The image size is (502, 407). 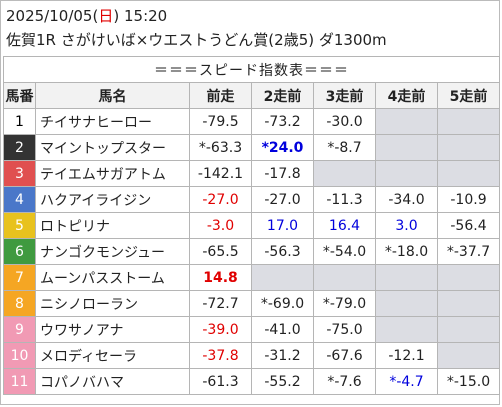 I want to click on col-header-3-races-ago: 3走前, so click(x=344, y=95).